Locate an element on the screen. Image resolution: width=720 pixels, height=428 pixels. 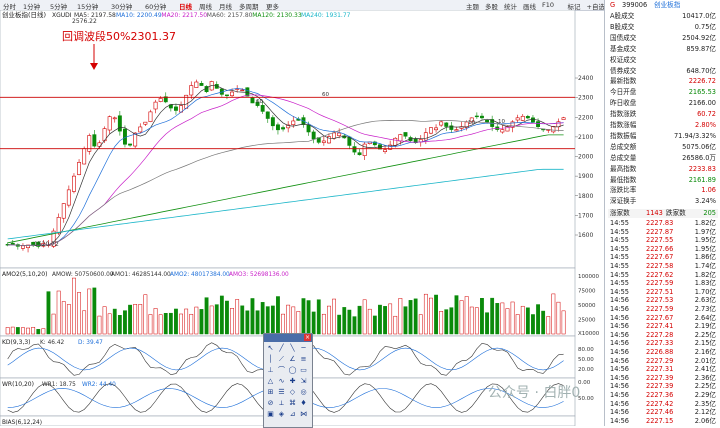
ma-legend-ma240: MA240: 1931.77 is located at coordinates (326, 15).